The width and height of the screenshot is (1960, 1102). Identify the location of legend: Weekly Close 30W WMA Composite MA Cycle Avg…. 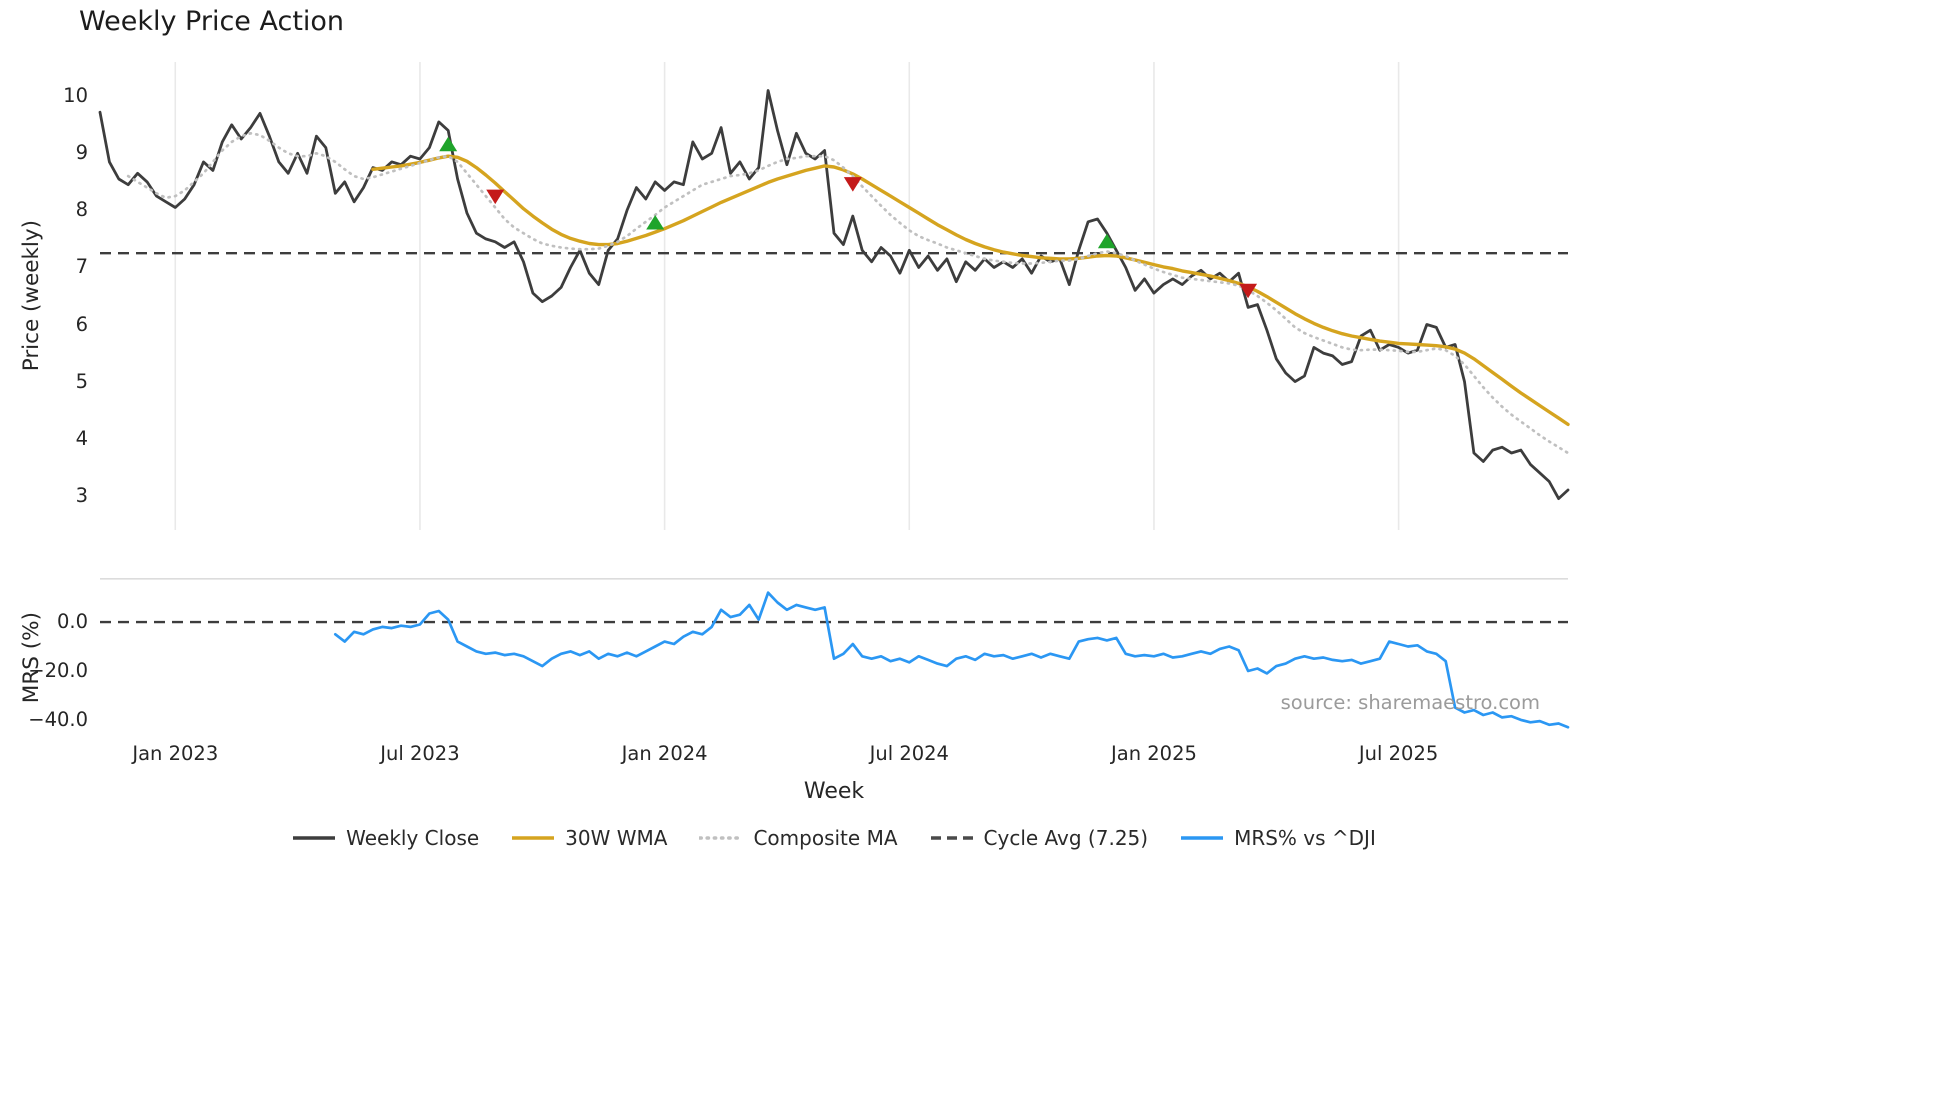
(834, 838).